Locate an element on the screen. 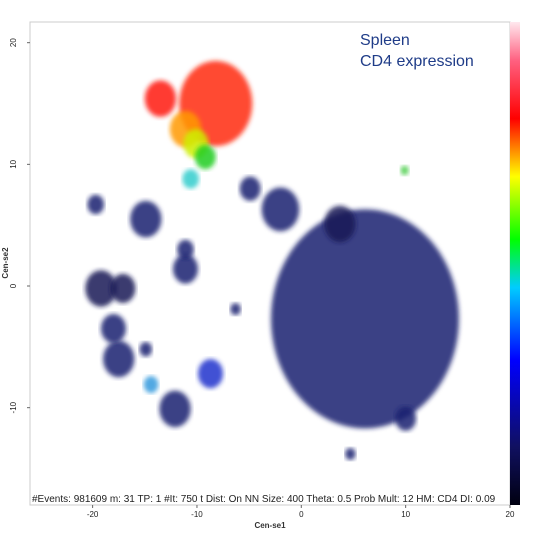 This screenshot has width=540, height=540. y-tick-label: 10 is located at coordinates (13, 163).